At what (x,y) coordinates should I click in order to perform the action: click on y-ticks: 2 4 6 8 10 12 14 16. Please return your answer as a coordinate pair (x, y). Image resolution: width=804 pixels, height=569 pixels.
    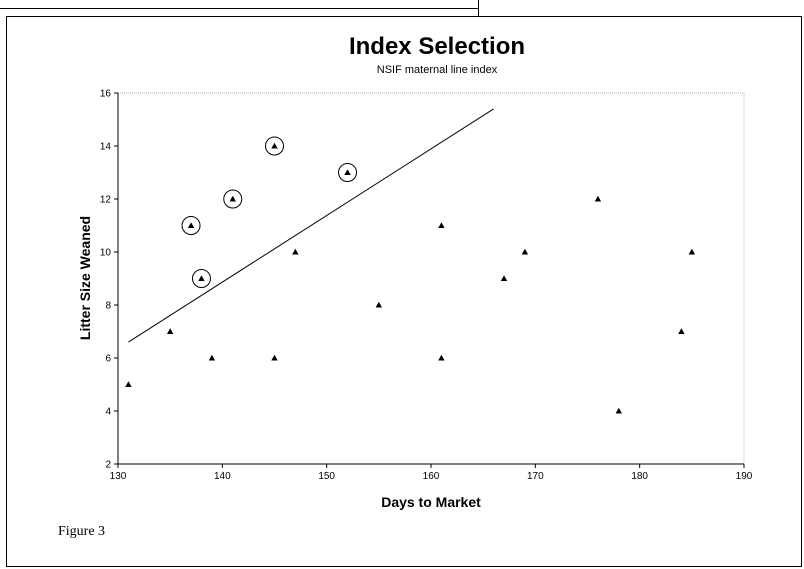
    Looking at the image, I should click on (109, 280).